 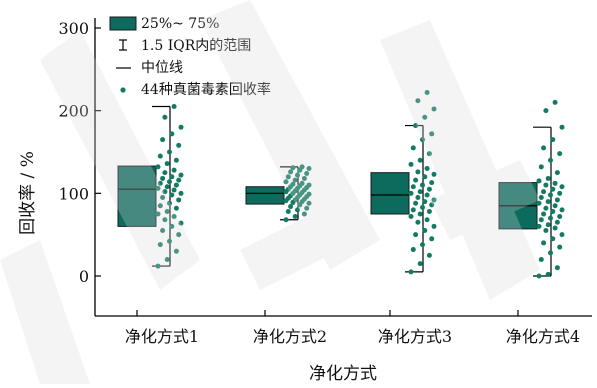 What do you see at coordinates (206, 89) in the screenshot?
I see `legend-label-points: 44种真菌毒素回收率` at bounding box center [206, 89].